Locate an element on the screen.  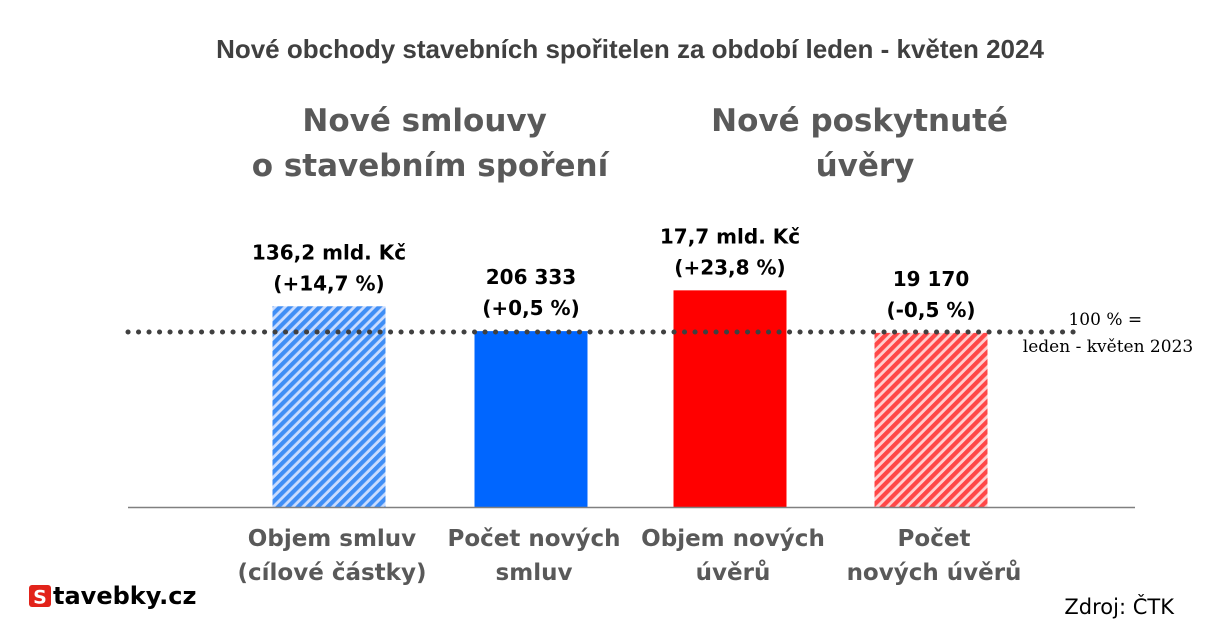
group-label-loans: Nové poskytnuté úvěry is located at coordinates (865, 143).